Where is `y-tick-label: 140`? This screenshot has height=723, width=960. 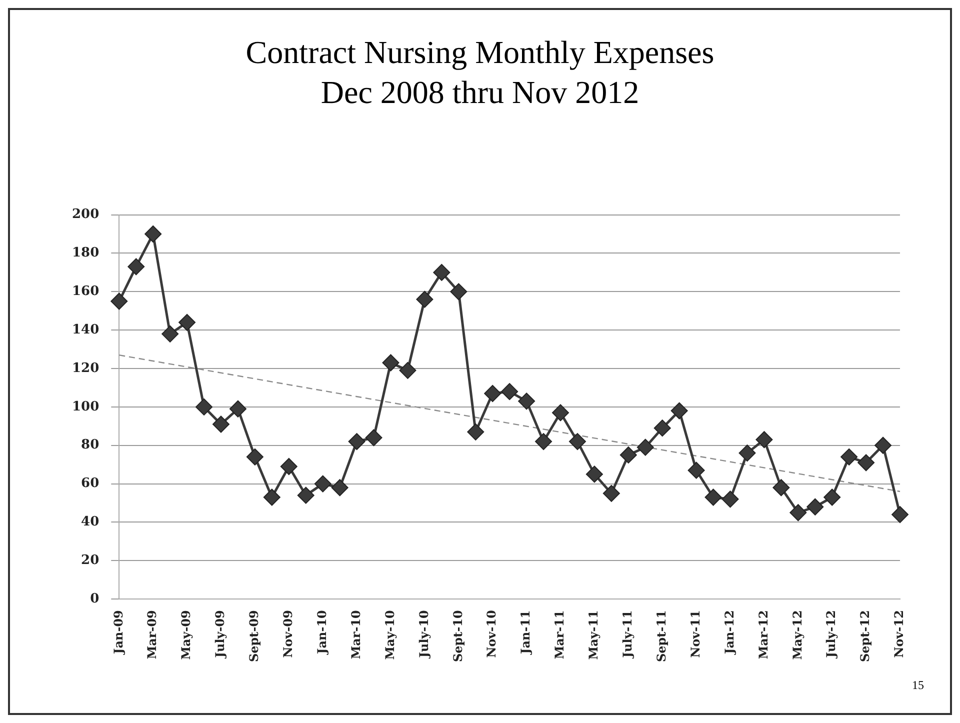 y-tick-label: 140 is located at coordinates (86, 330).